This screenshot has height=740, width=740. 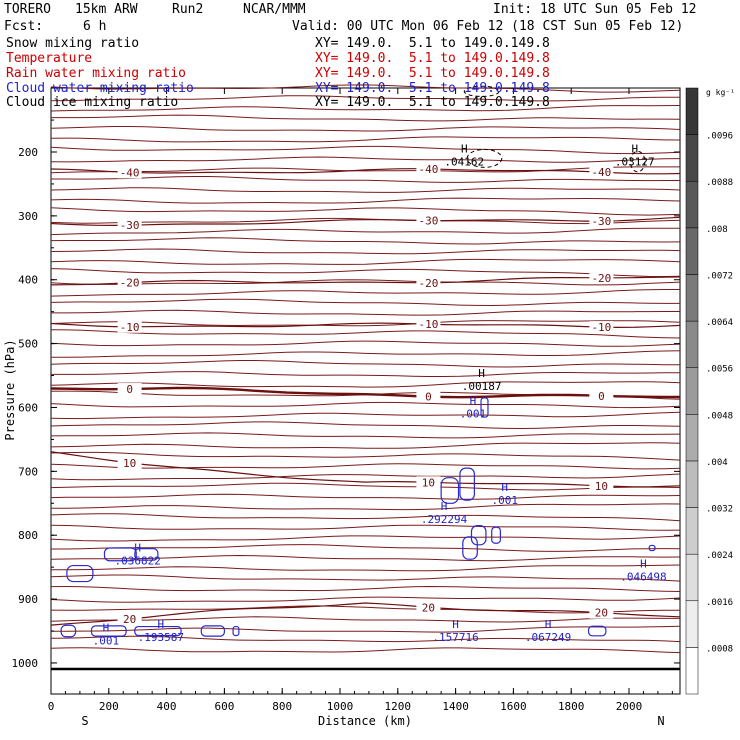 What do you see at coordinates (138, 561) in the screenshot?
I see `max-value-label: .036822` at bounding box center [138, 561].